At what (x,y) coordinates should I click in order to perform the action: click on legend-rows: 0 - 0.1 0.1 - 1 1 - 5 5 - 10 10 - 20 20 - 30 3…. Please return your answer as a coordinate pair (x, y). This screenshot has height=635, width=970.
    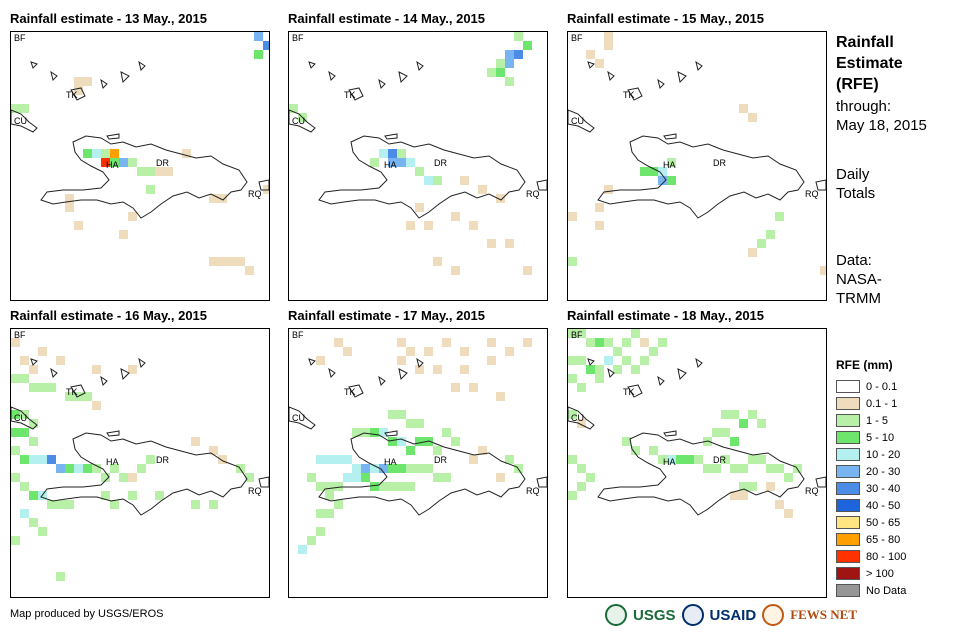
    Looking at the image, I should click on (871, 488).